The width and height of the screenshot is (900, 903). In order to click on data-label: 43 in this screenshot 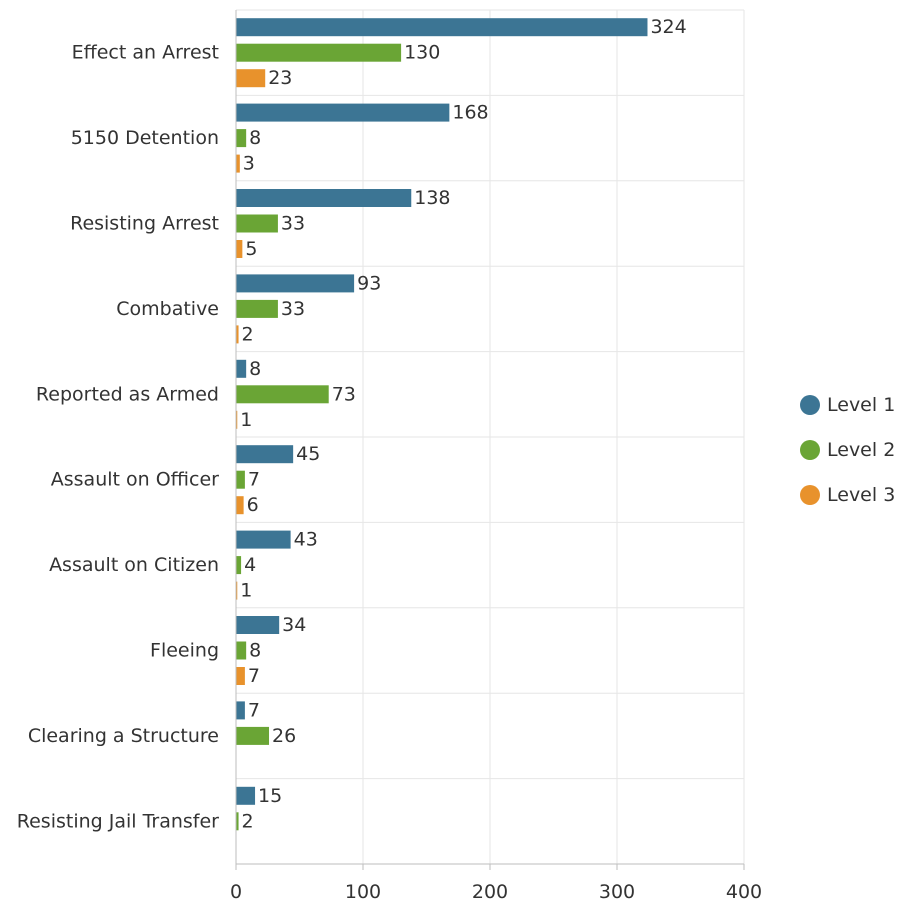, I will do `click(306, 540)`.